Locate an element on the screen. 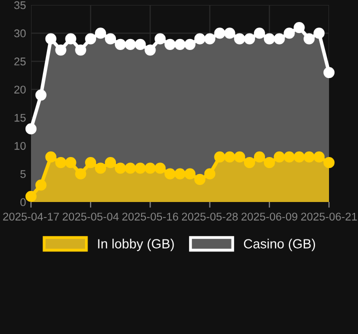  y-tick-label: 35 is located at coordinates (20, 5).